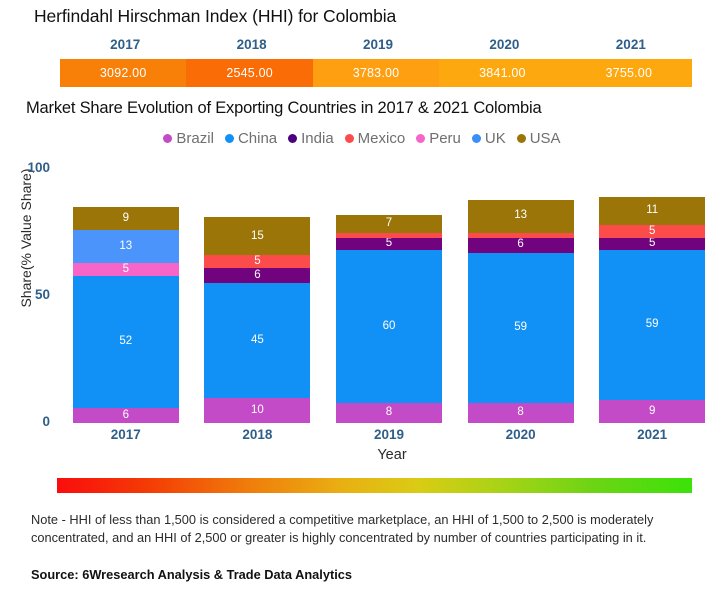 The width and height of the screenshot is (724, 600). I want to click on bar-segment-2017-brazil: 6, so click(125, 415).